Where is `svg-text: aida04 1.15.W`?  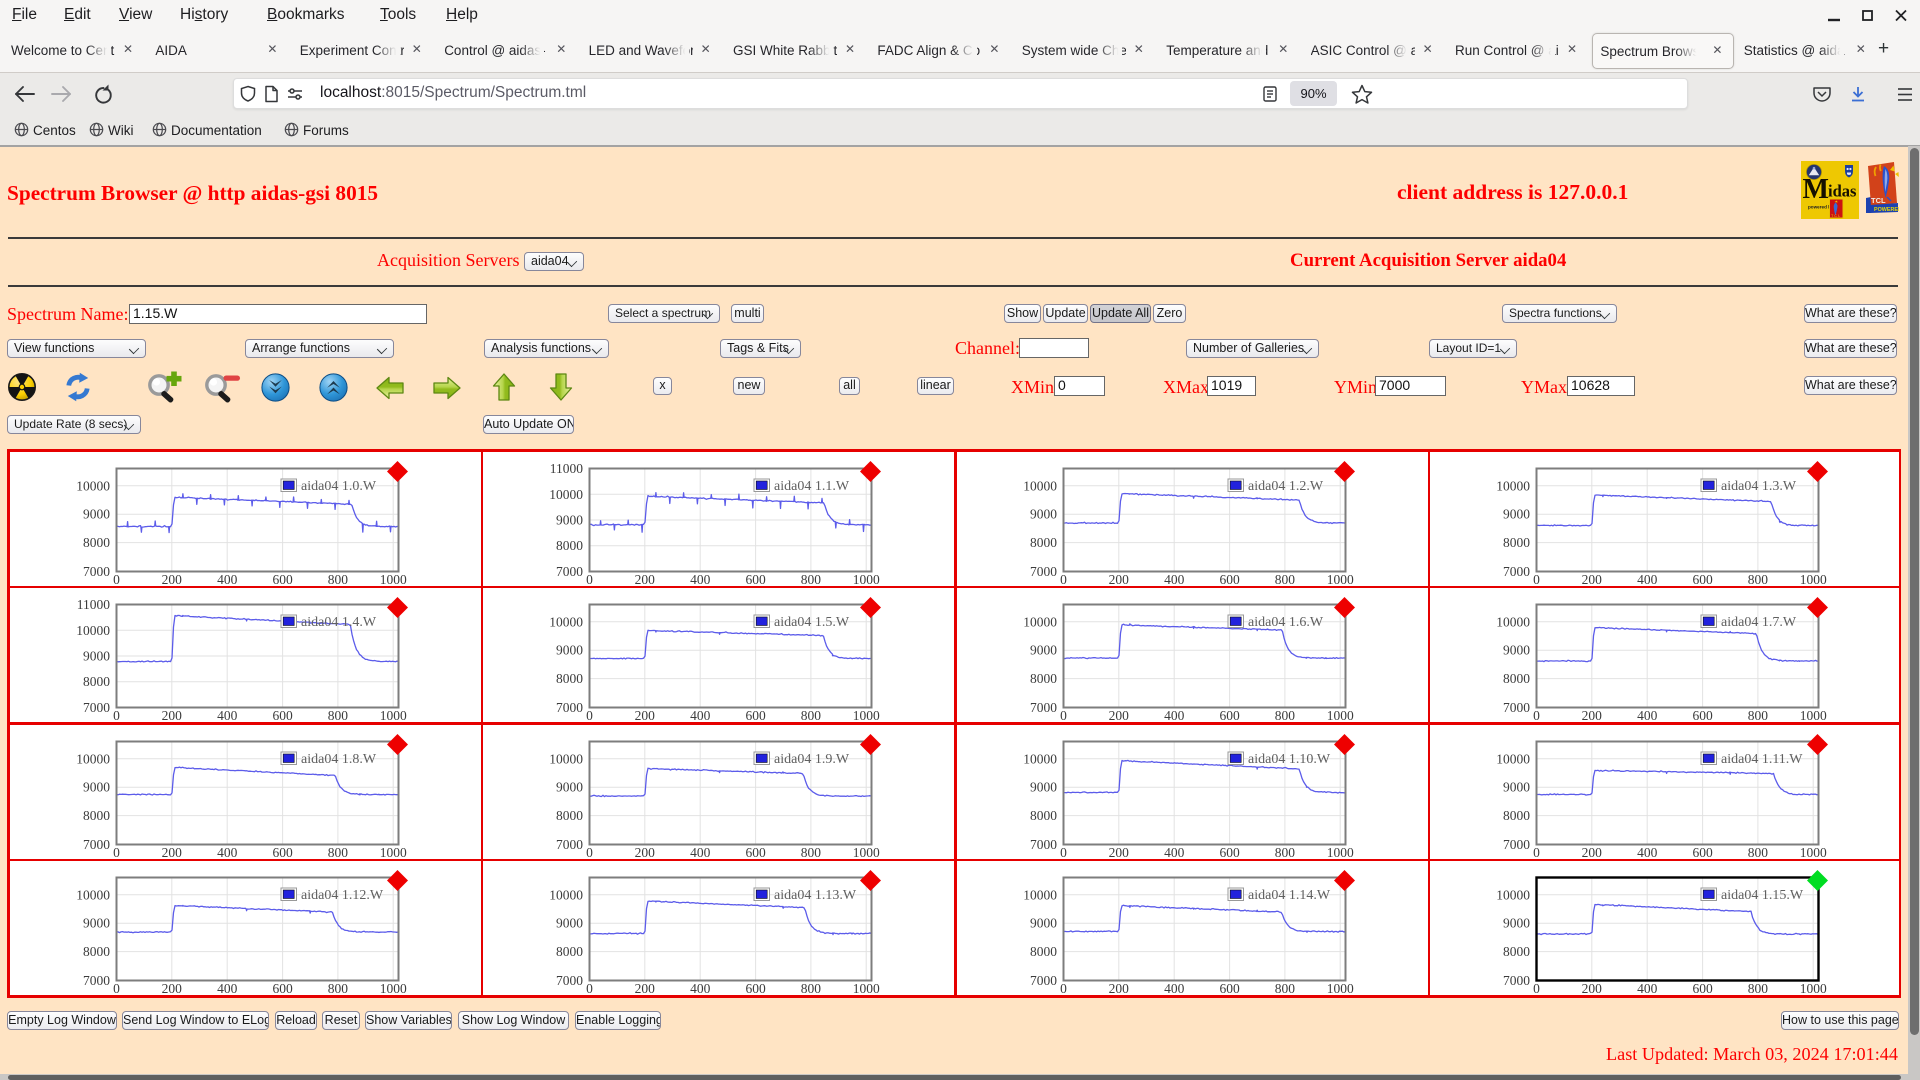 svg-text: aida04 1.15.W is located at coordinates (1762, 895).